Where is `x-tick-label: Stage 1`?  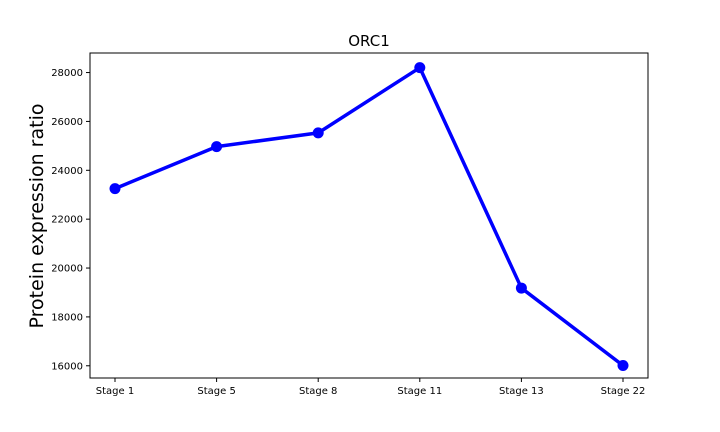
x-tick-label: Stage 1 is located at coordinates (115, 391).